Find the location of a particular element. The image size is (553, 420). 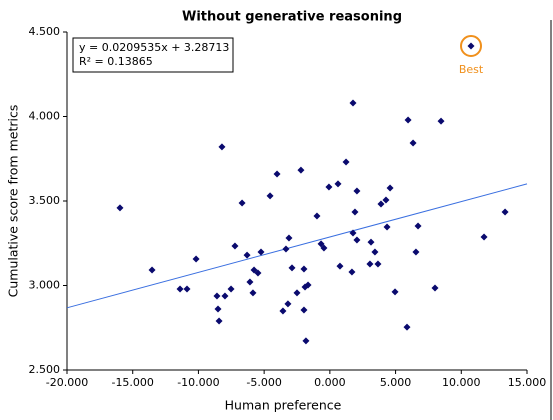

best-label: Best is located at coordinates (471, 69).